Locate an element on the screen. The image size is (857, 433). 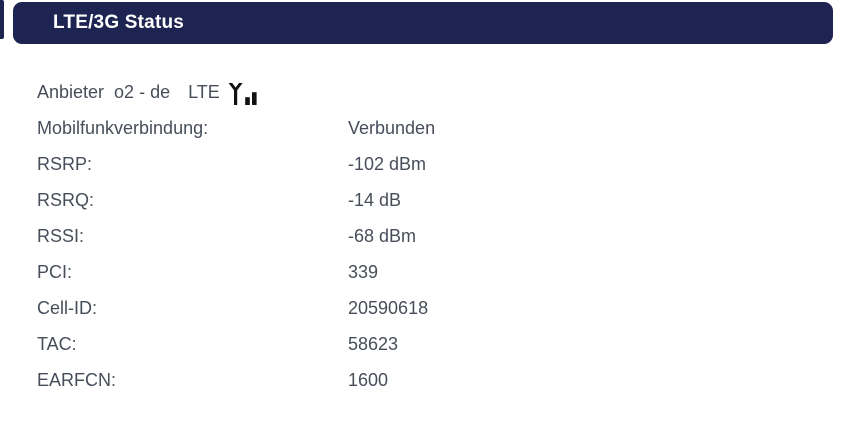
row-label: PCI: is located at coordinates (55, 271).